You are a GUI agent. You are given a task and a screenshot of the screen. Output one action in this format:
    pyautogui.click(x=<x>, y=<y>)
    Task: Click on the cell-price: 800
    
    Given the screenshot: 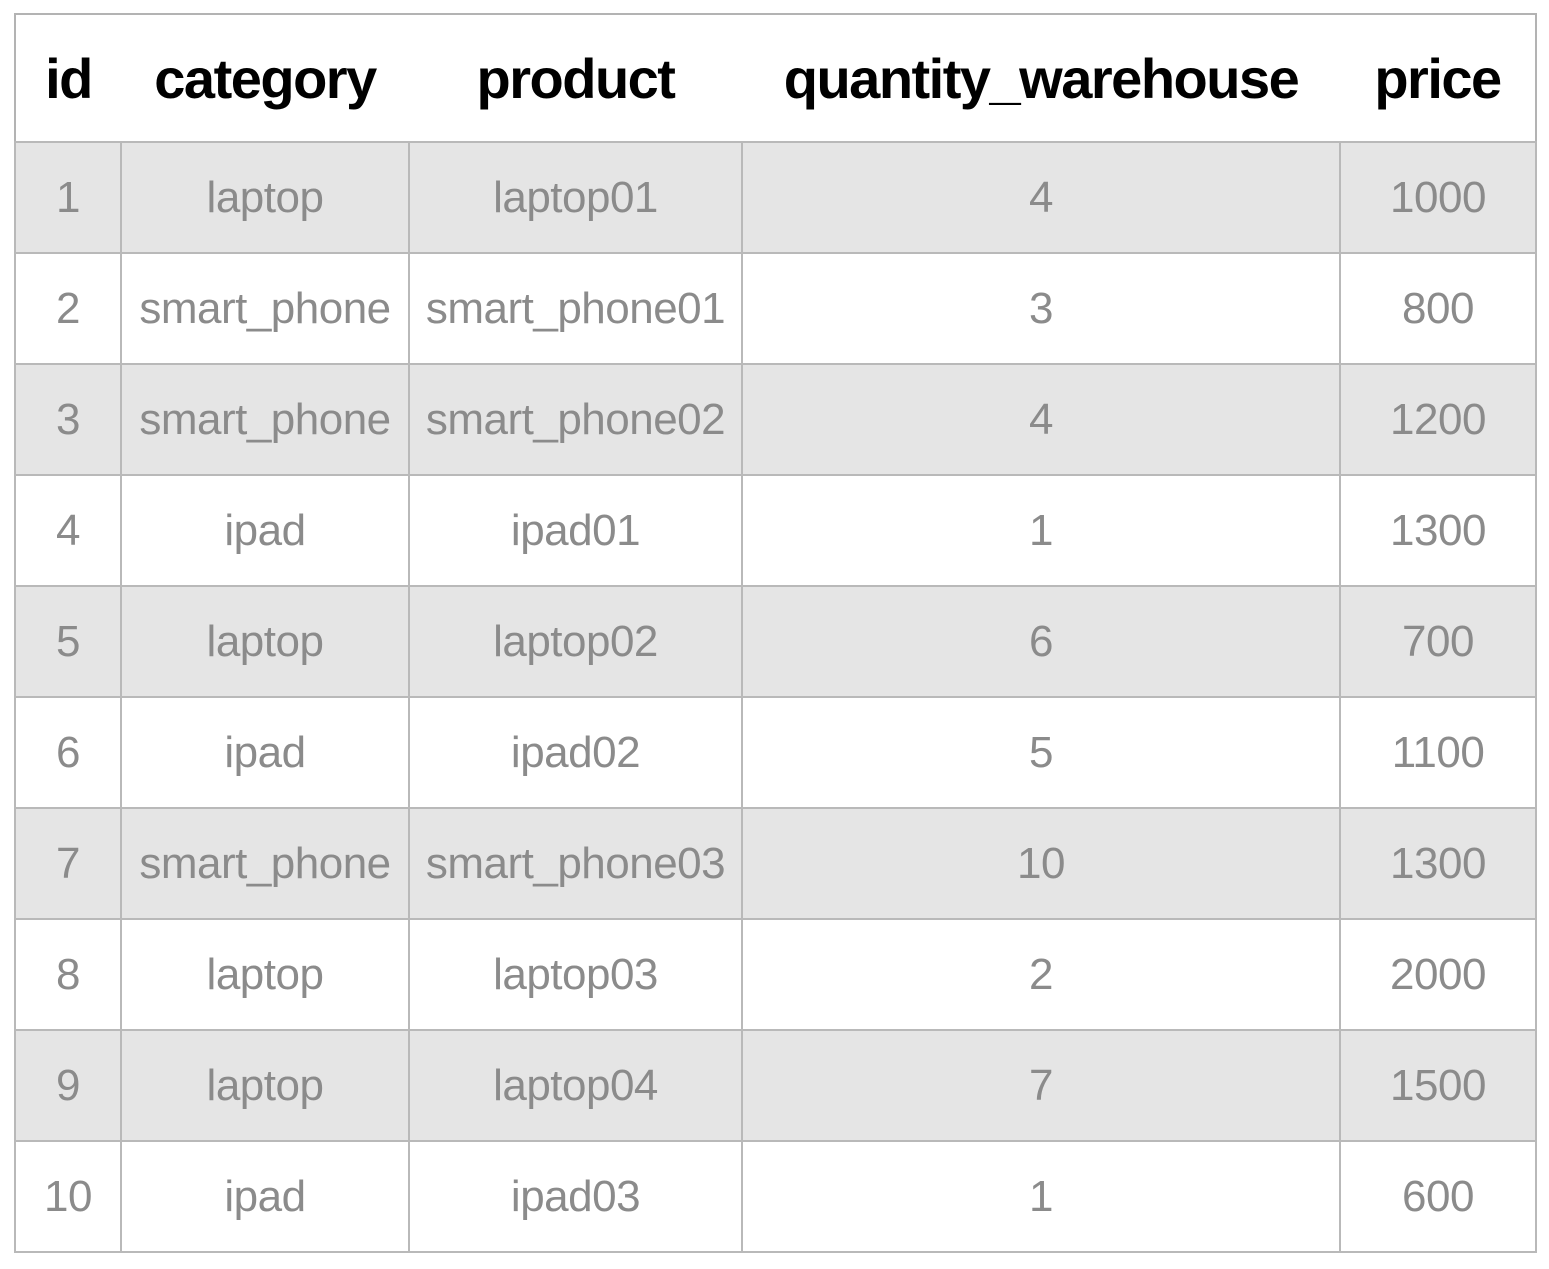 What is the action you would take?
    pyautogui.click(x=1438, y=308)
    